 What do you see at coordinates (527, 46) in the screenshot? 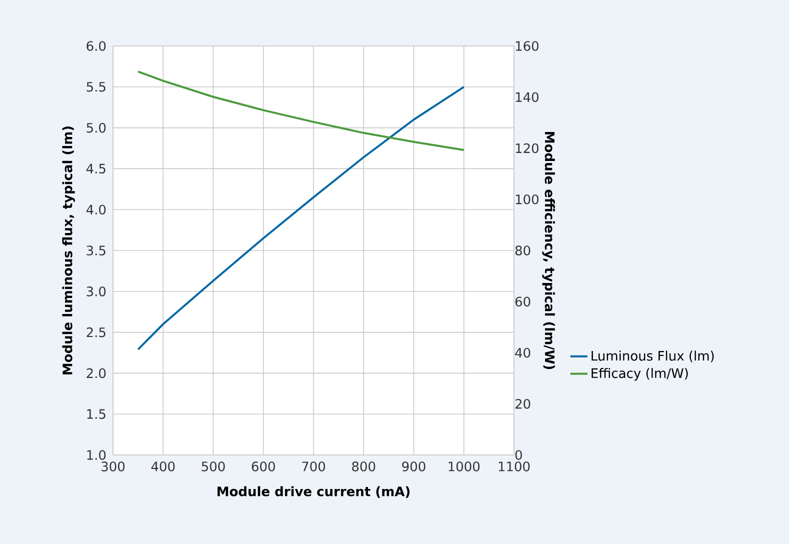
I see `y2-tick-label: 160` at bounding box center [527, 46].